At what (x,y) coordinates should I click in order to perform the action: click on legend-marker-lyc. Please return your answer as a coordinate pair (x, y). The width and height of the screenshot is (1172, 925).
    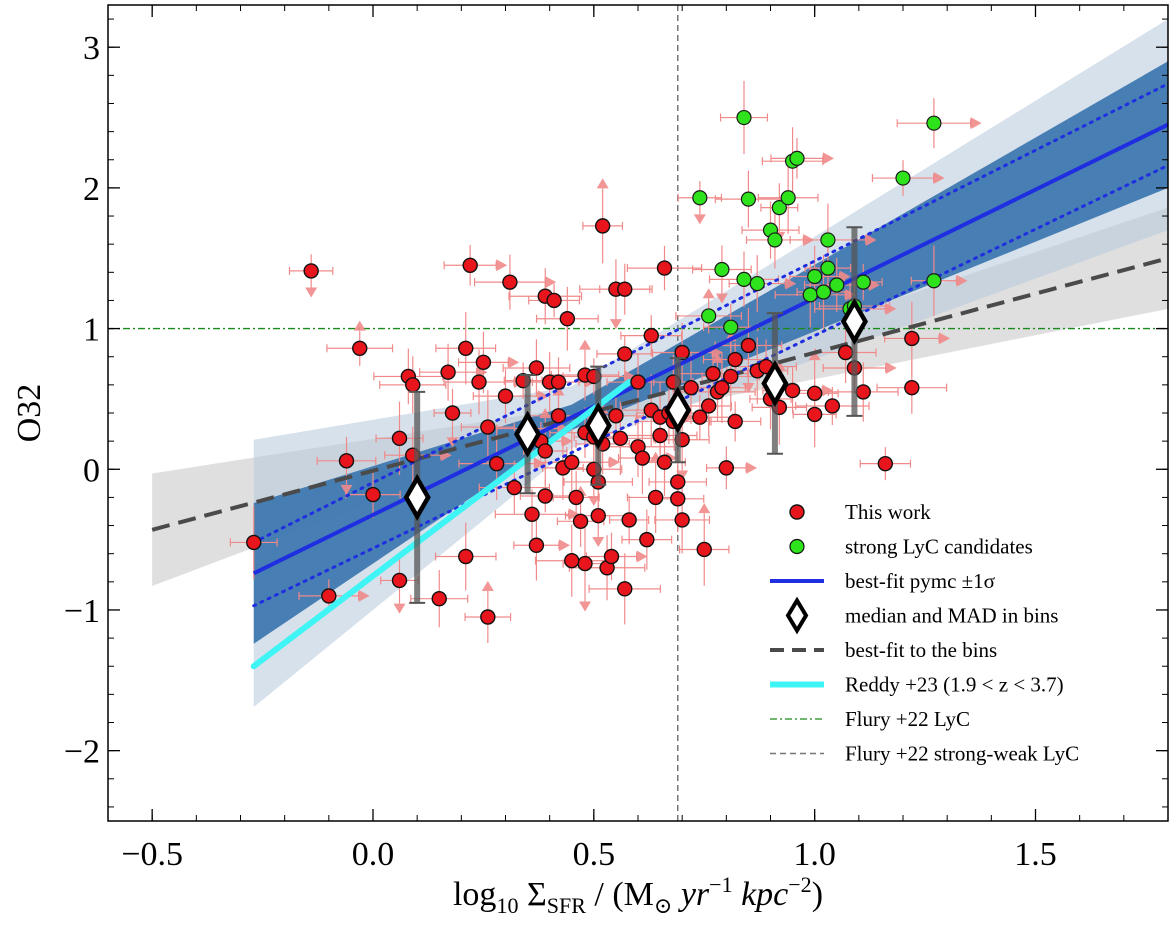
    Looking at the image, I should click on (797, 546).